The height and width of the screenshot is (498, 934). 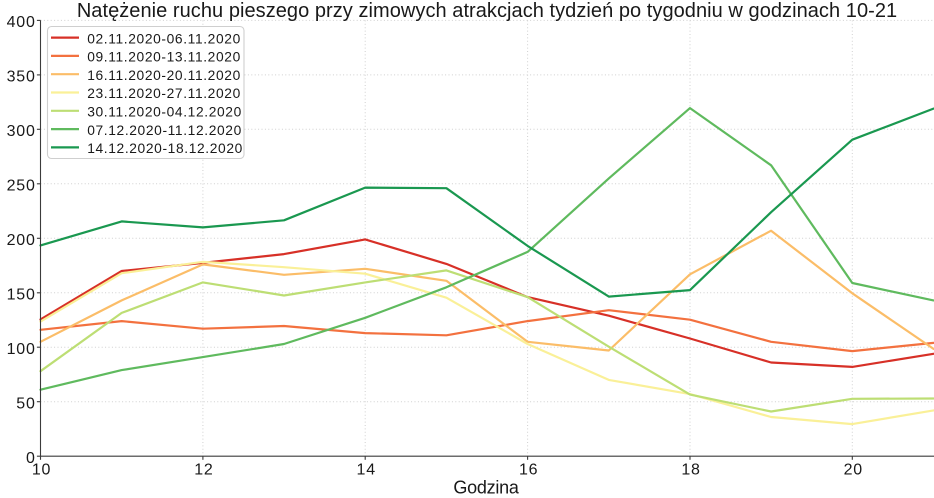 What do you see at coordinates (164, 57) in the screenshot?
I see `svg-text: 09.11.2020-13.11.2020` at bounding box center [164, 57].